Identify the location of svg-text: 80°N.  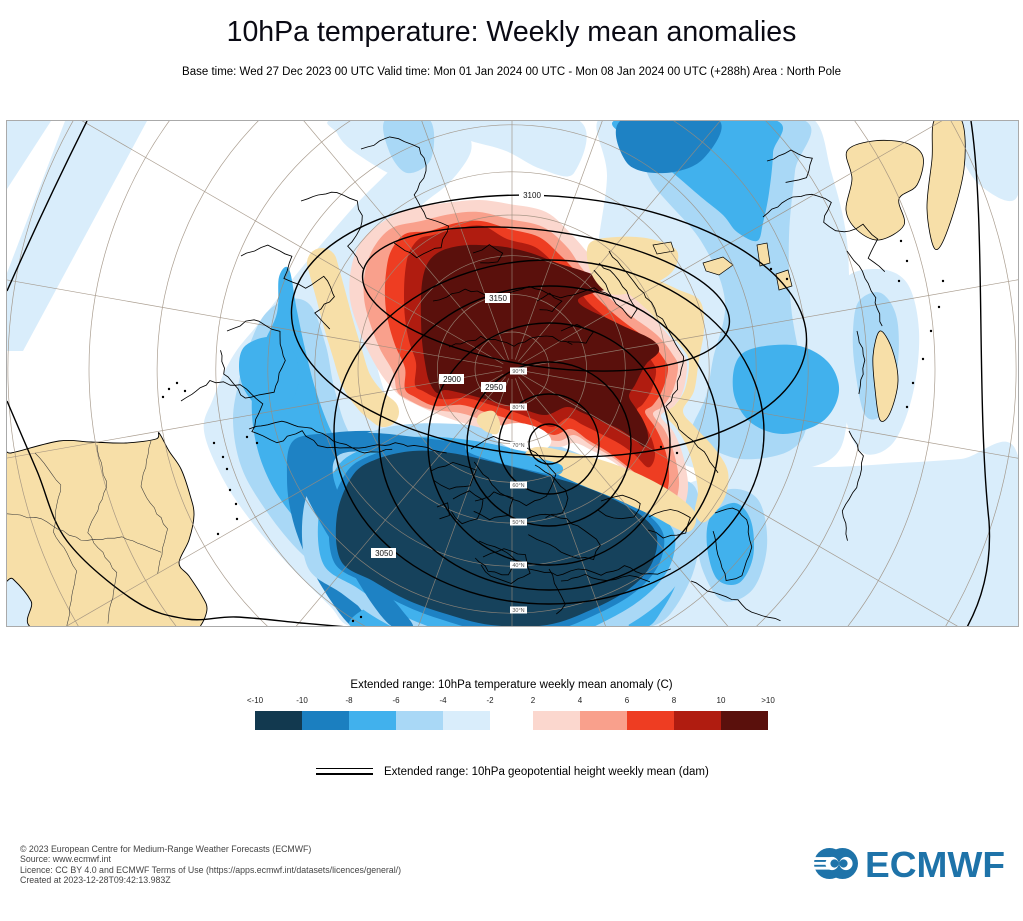
(518, 408).